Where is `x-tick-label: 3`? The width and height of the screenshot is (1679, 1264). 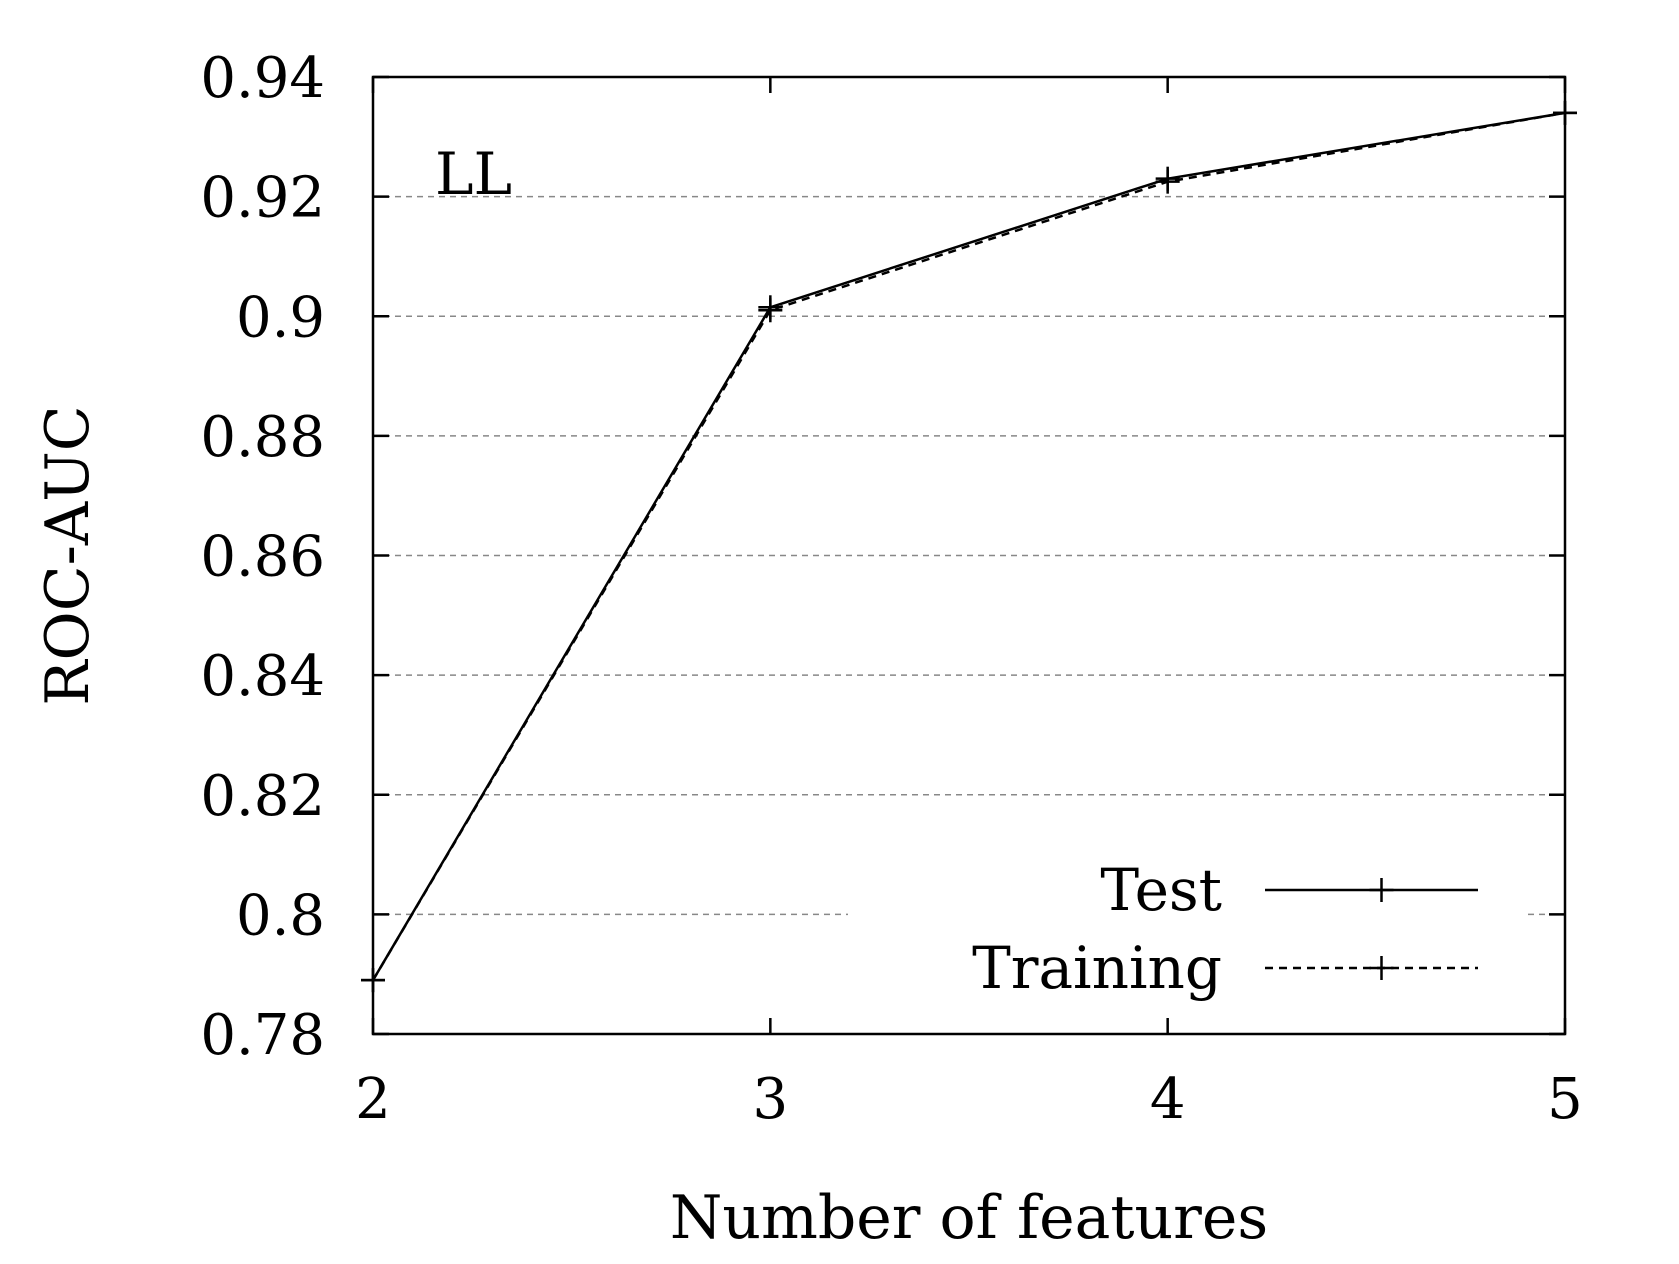
x-tick-label: 3 is located at coordinates (771, 1099).